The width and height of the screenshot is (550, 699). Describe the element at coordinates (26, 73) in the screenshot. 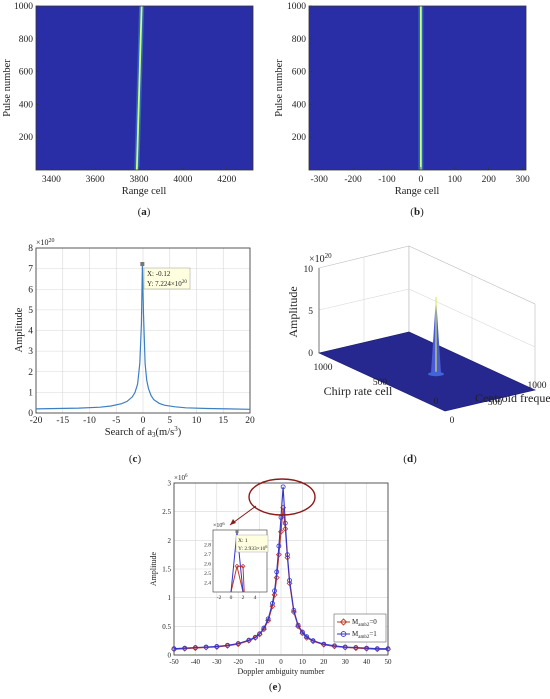

I see `panel-a-ytick-label: 600` at that location.